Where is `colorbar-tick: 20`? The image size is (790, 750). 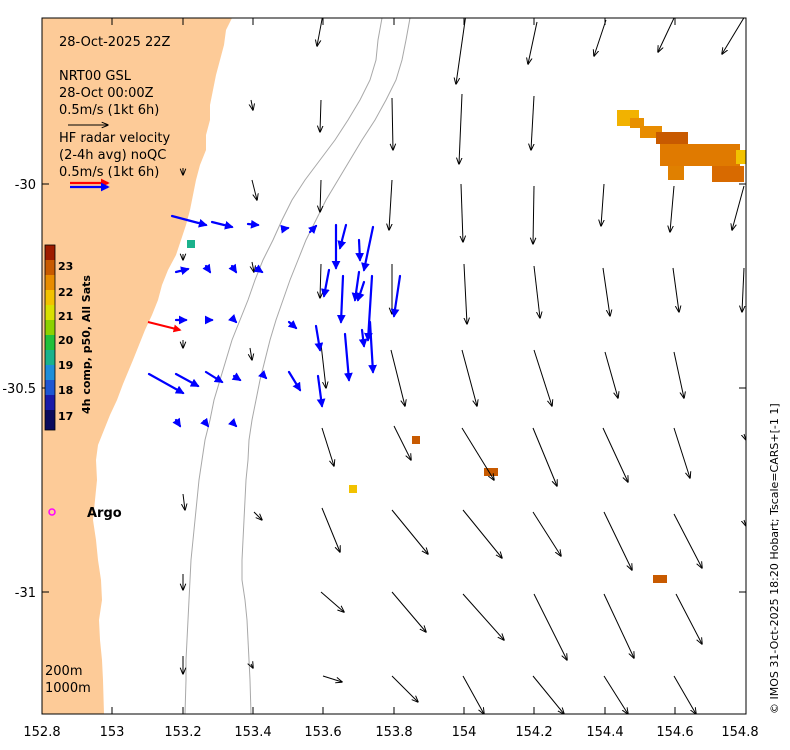
colorbar-tick: 20 is located at coordinates (66, 340).